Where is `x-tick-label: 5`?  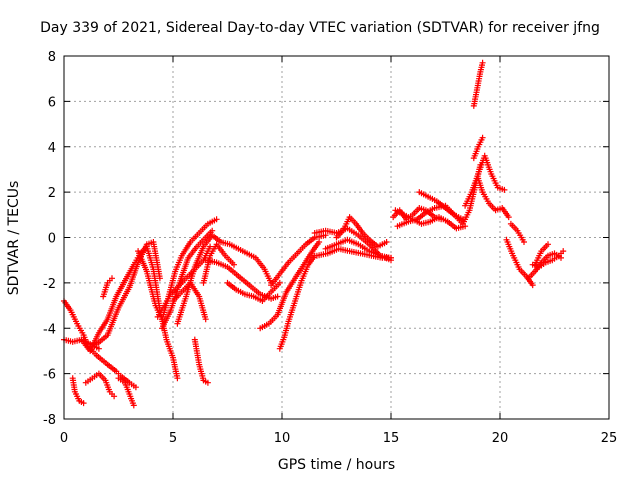
x-tick-label: 5 is located at coordinates (173, 438).